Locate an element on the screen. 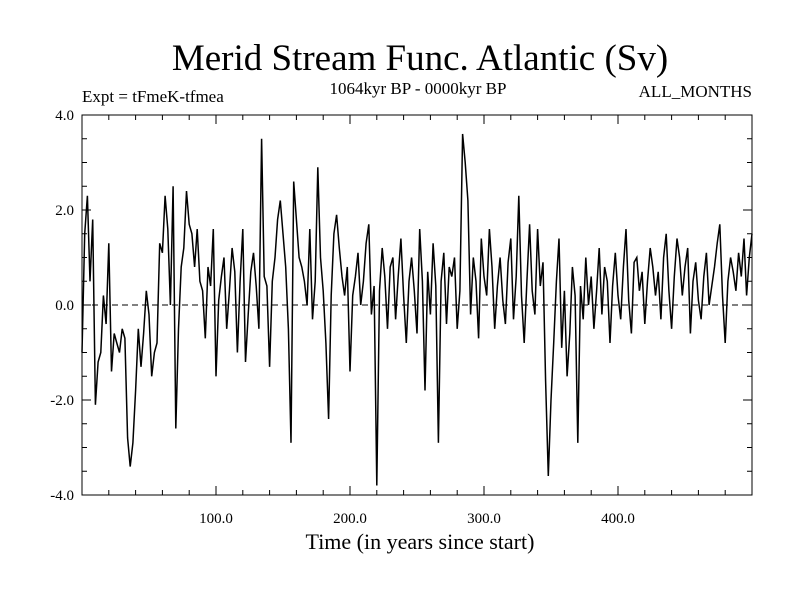  y-tick-label: 0.0 is located at coordinates (64, 306).